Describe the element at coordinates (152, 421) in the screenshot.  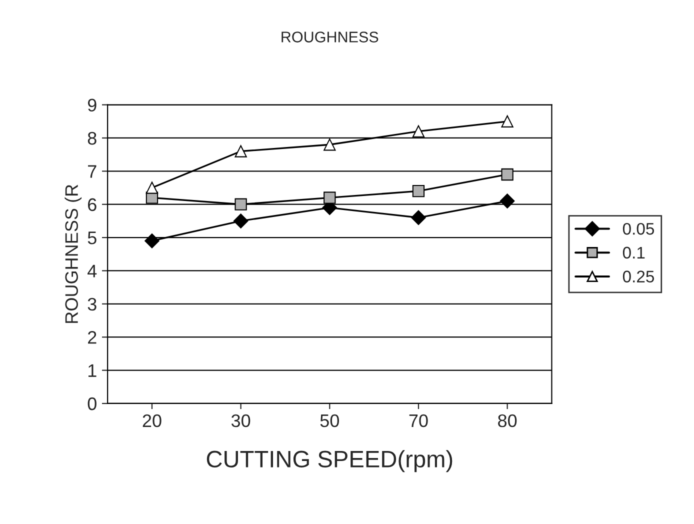
I see `x-tick-label: 20` at that location.